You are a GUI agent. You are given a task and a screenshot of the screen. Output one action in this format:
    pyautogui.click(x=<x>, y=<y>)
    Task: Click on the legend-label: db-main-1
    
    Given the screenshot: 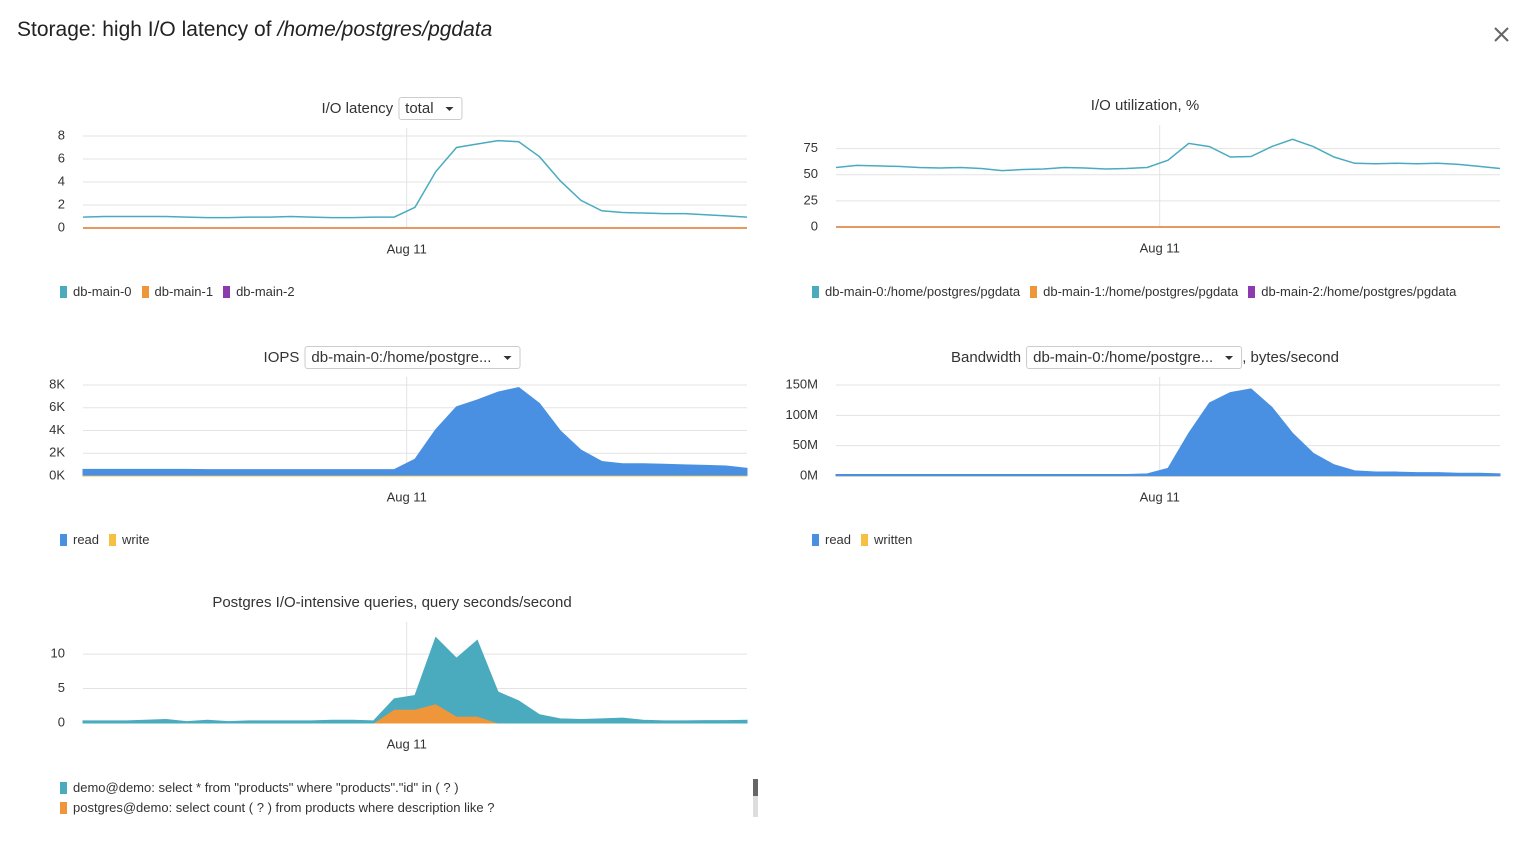 What is the action you would take?
    pyautogui.click(x=184, y=291)
    